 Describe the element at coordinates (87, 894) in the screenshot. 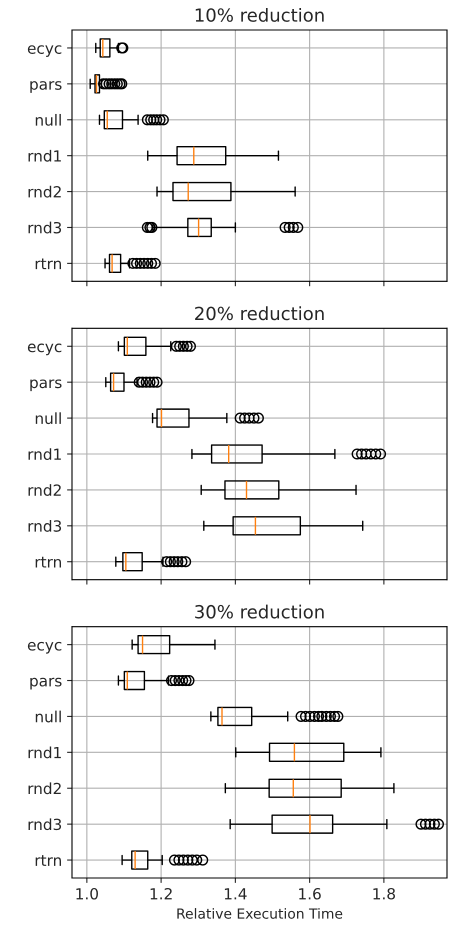

I see `x-tick-label: 1.0` at that location.